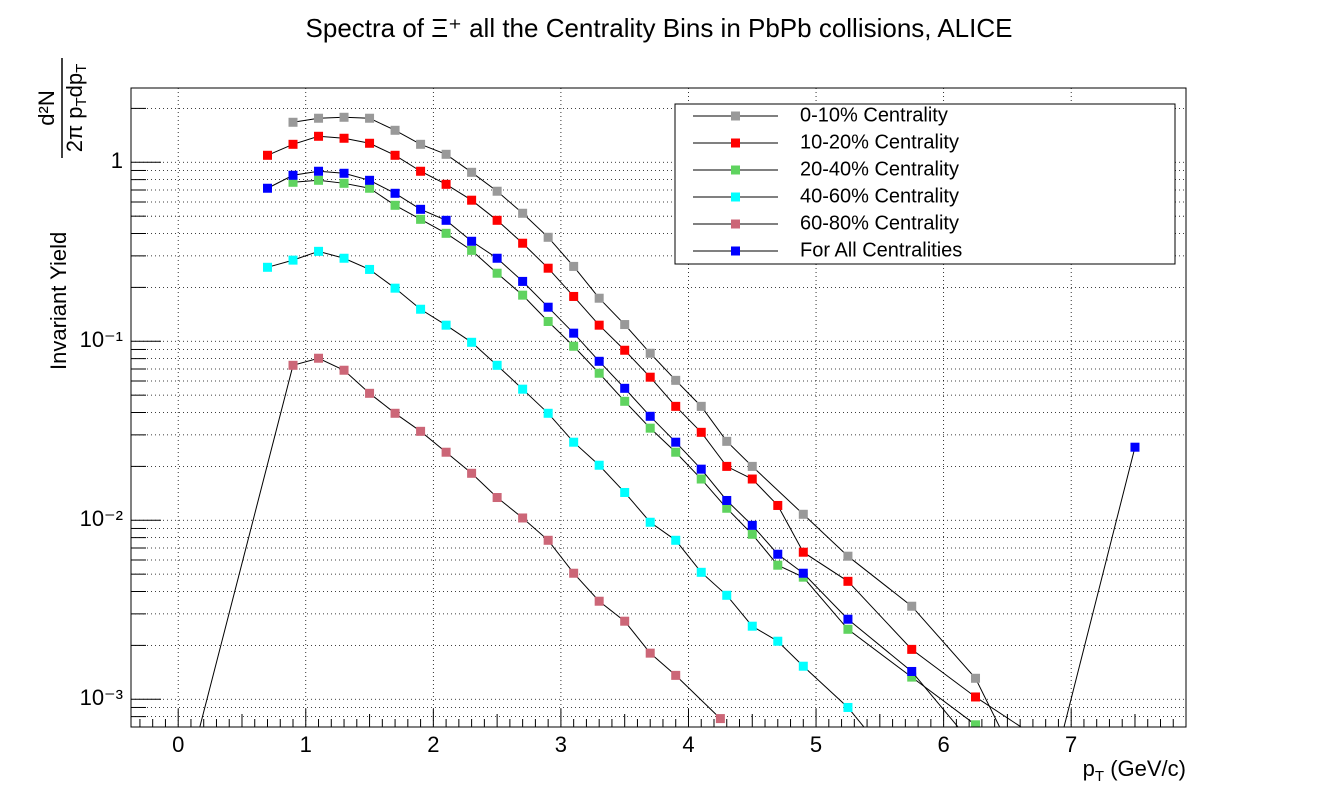 The image size is (1318, 808). I want to click on x-tick-label: 2, so click(433, 744).